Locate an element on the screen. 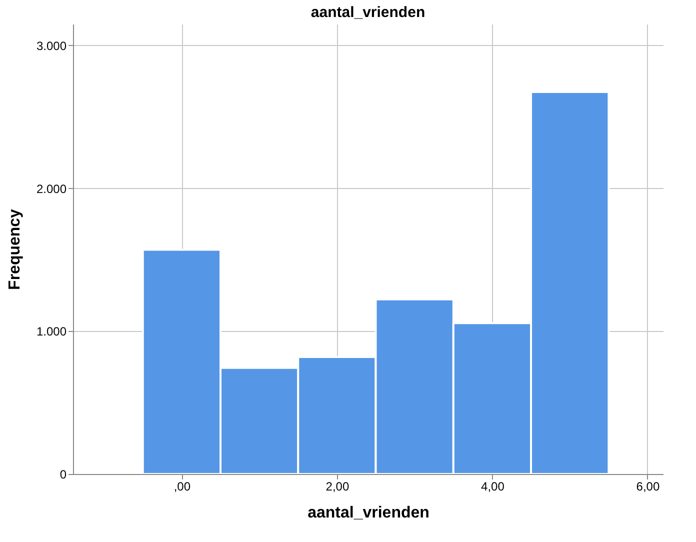 The width and height of the screenshot is (696, 542). x-axis-title: aantal_vrienden is located at coordinates (369, 513).